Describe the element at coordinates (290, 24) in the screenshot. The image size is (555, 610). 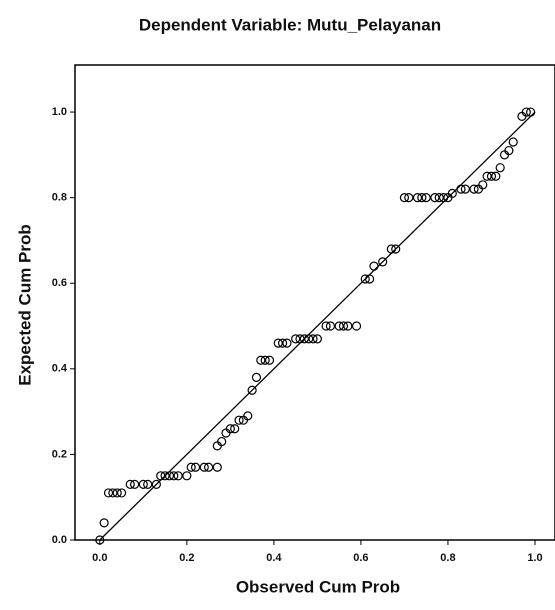
I see `chart-title: Dependent Variable: Mutu_Pelayanan` at that location.